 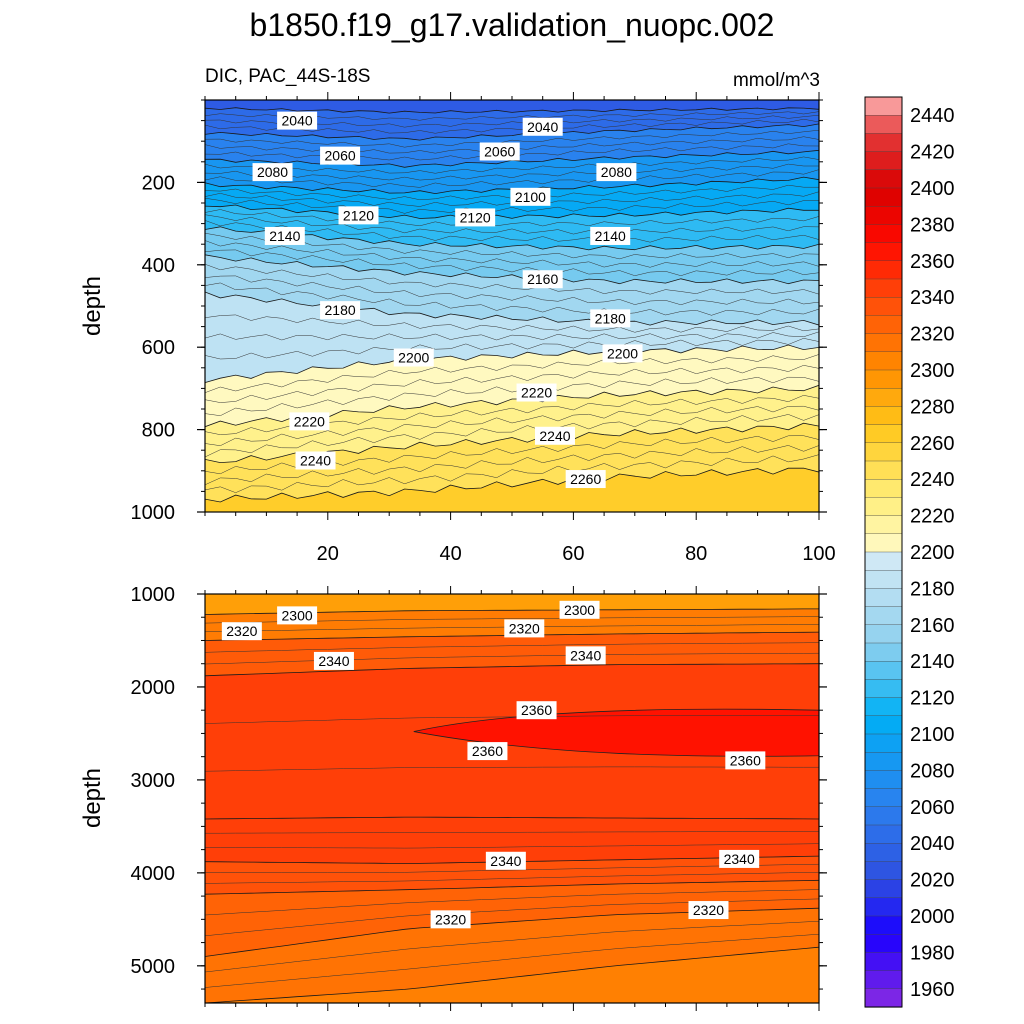 What do you see at coordinates (287, 76) in the screenshot?
I see `variable-label: DIC, PAC_44S-18S` at bounding box center [287, 76].